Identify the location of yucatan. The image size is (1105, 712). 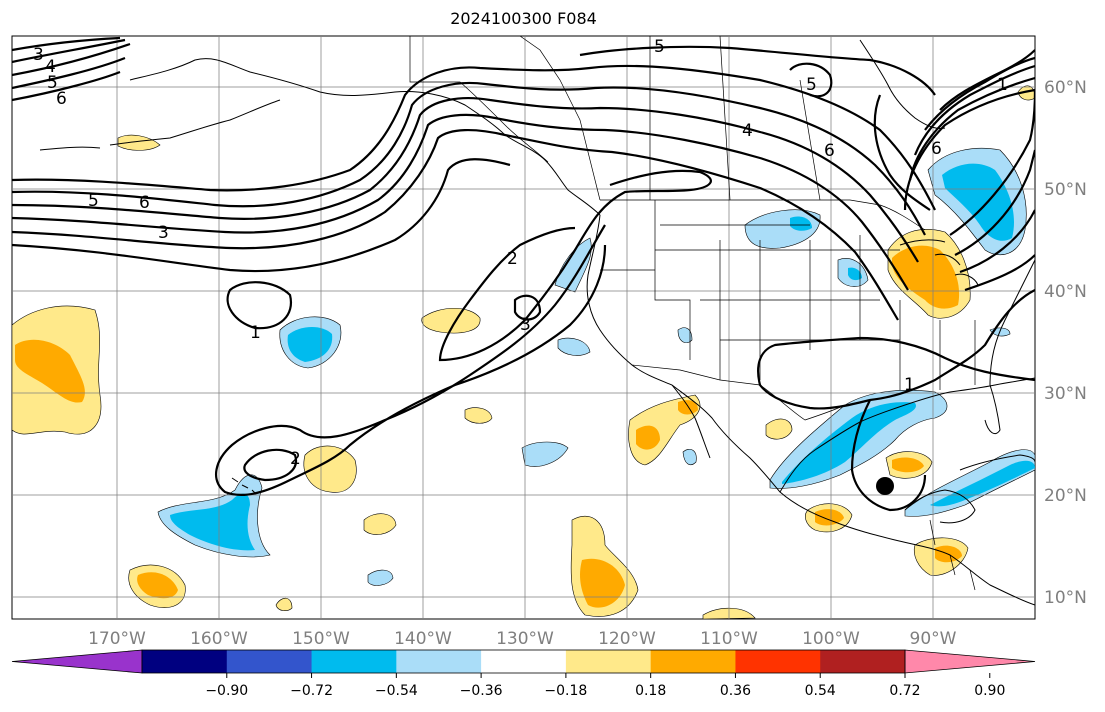
(940, 506).